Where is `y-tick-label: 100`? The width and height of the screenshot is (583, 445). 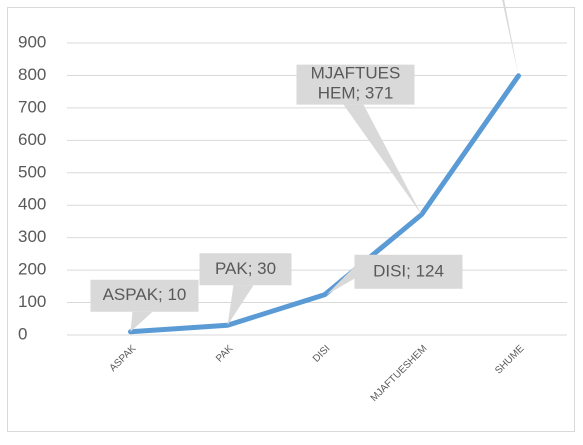 y-tick-label: 100 is located at coordinates (32, 301).